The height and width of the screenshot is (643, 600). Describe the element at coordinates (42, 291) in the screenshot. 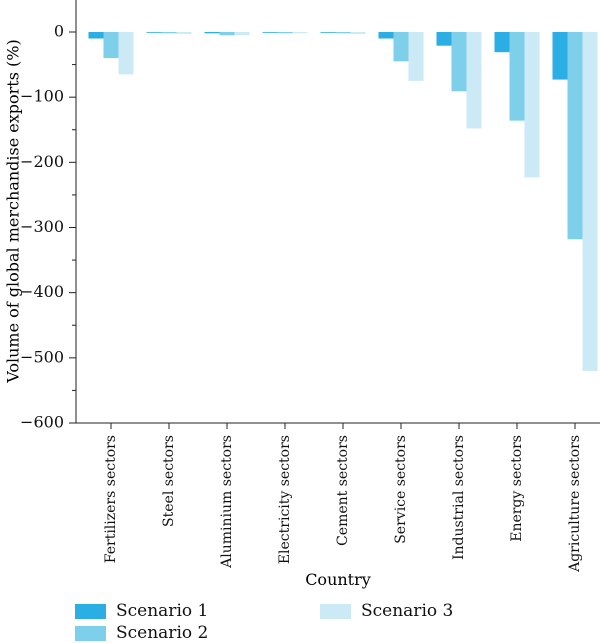

I see `y-tick-label-4: −400` at that location.